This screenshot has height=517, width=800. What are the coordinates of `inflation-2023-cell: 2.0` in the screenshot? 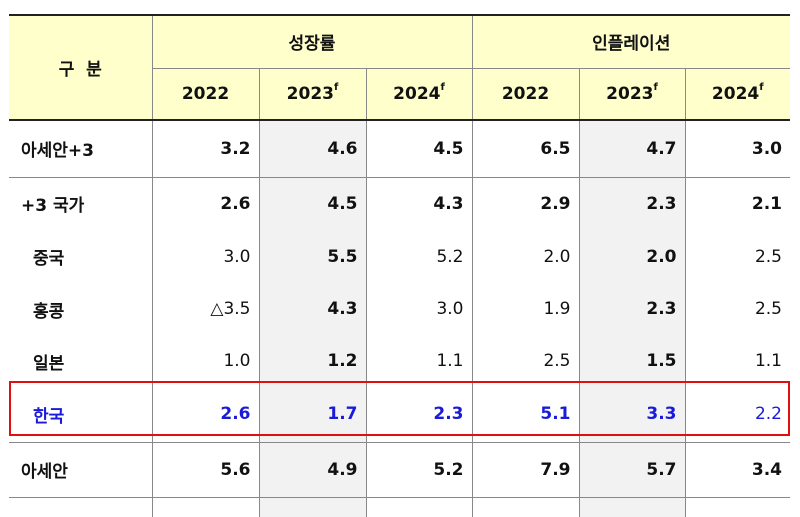 It's located at (632, 256).